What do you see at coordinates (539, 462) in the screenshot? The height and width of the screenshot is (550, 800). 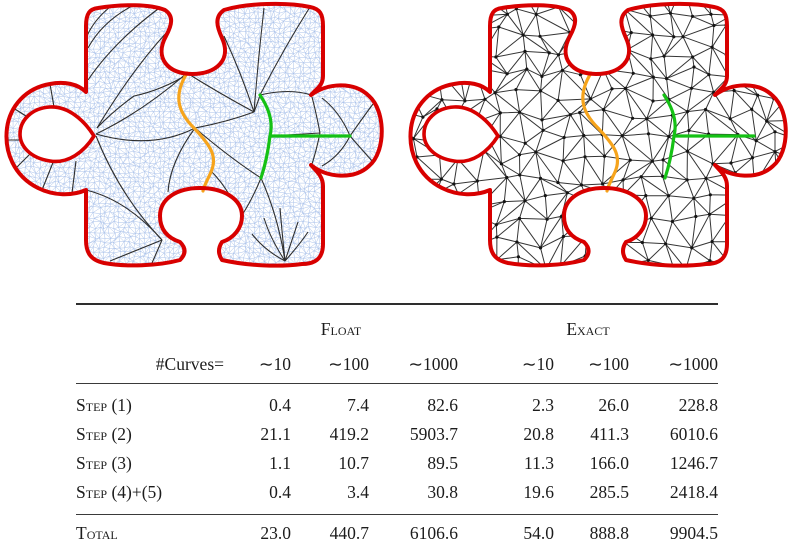 I see `cell: 11.3` at bounding box center [539, 462].